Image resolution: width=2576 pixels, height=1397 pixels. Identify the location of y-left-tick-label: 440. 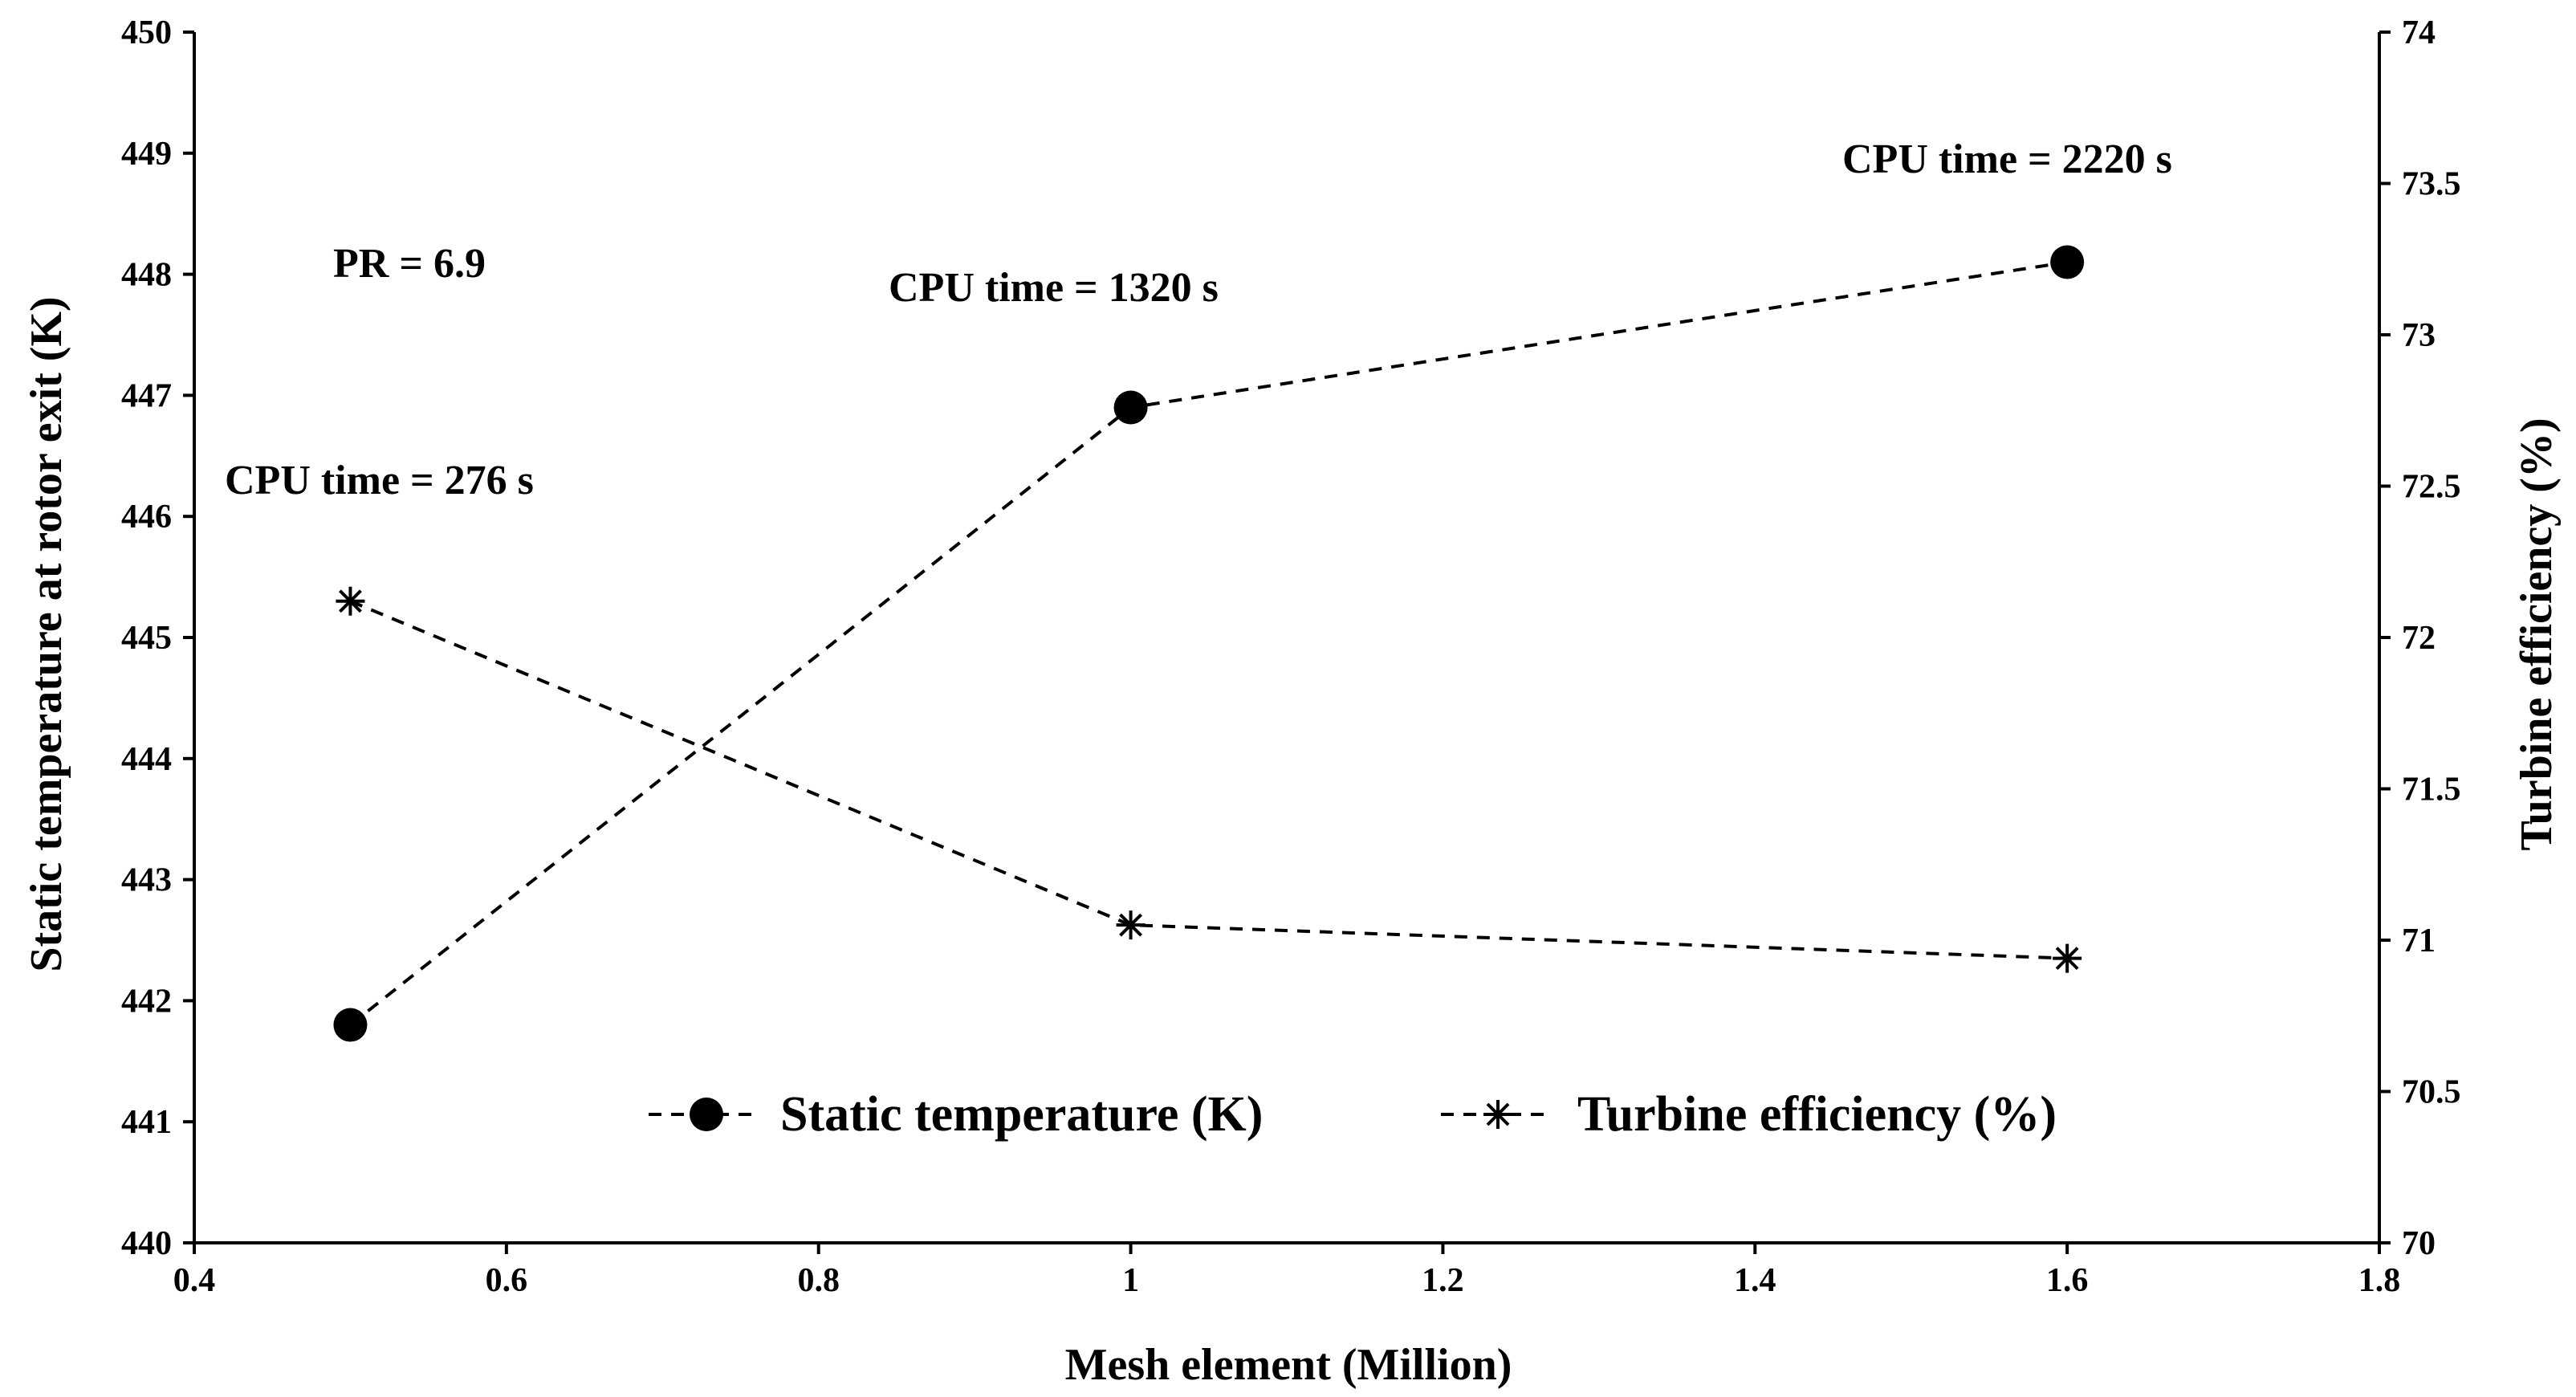
(146, 1243).